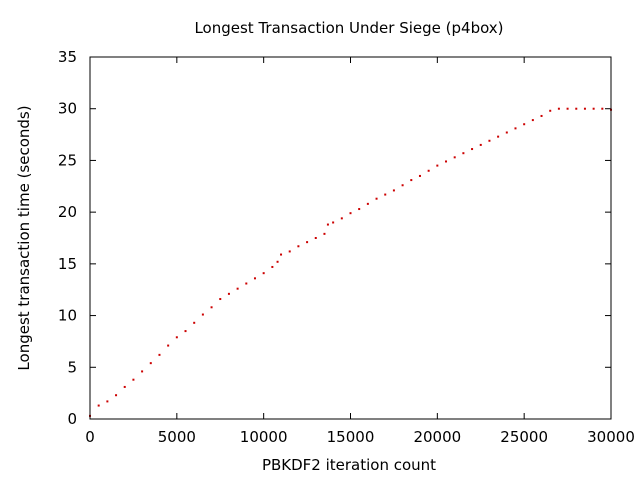  What do you see at coordinates (67, 316) in the screenshot?
I see `y-tick-label: 10` at bounding box center [67, 316].